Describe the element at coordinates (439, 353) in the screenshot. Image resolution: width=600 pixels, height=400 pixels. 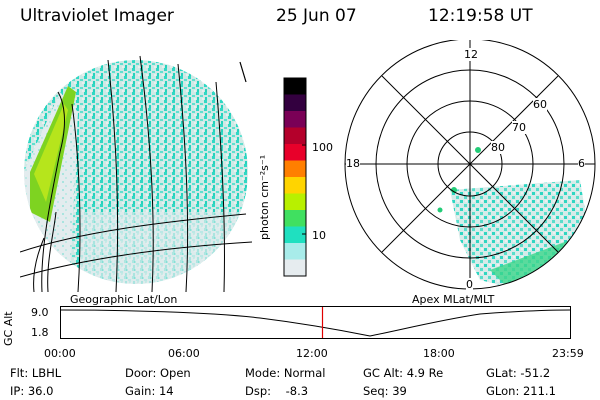
I see `altitude-xtick-1800: 18:00` at that location.